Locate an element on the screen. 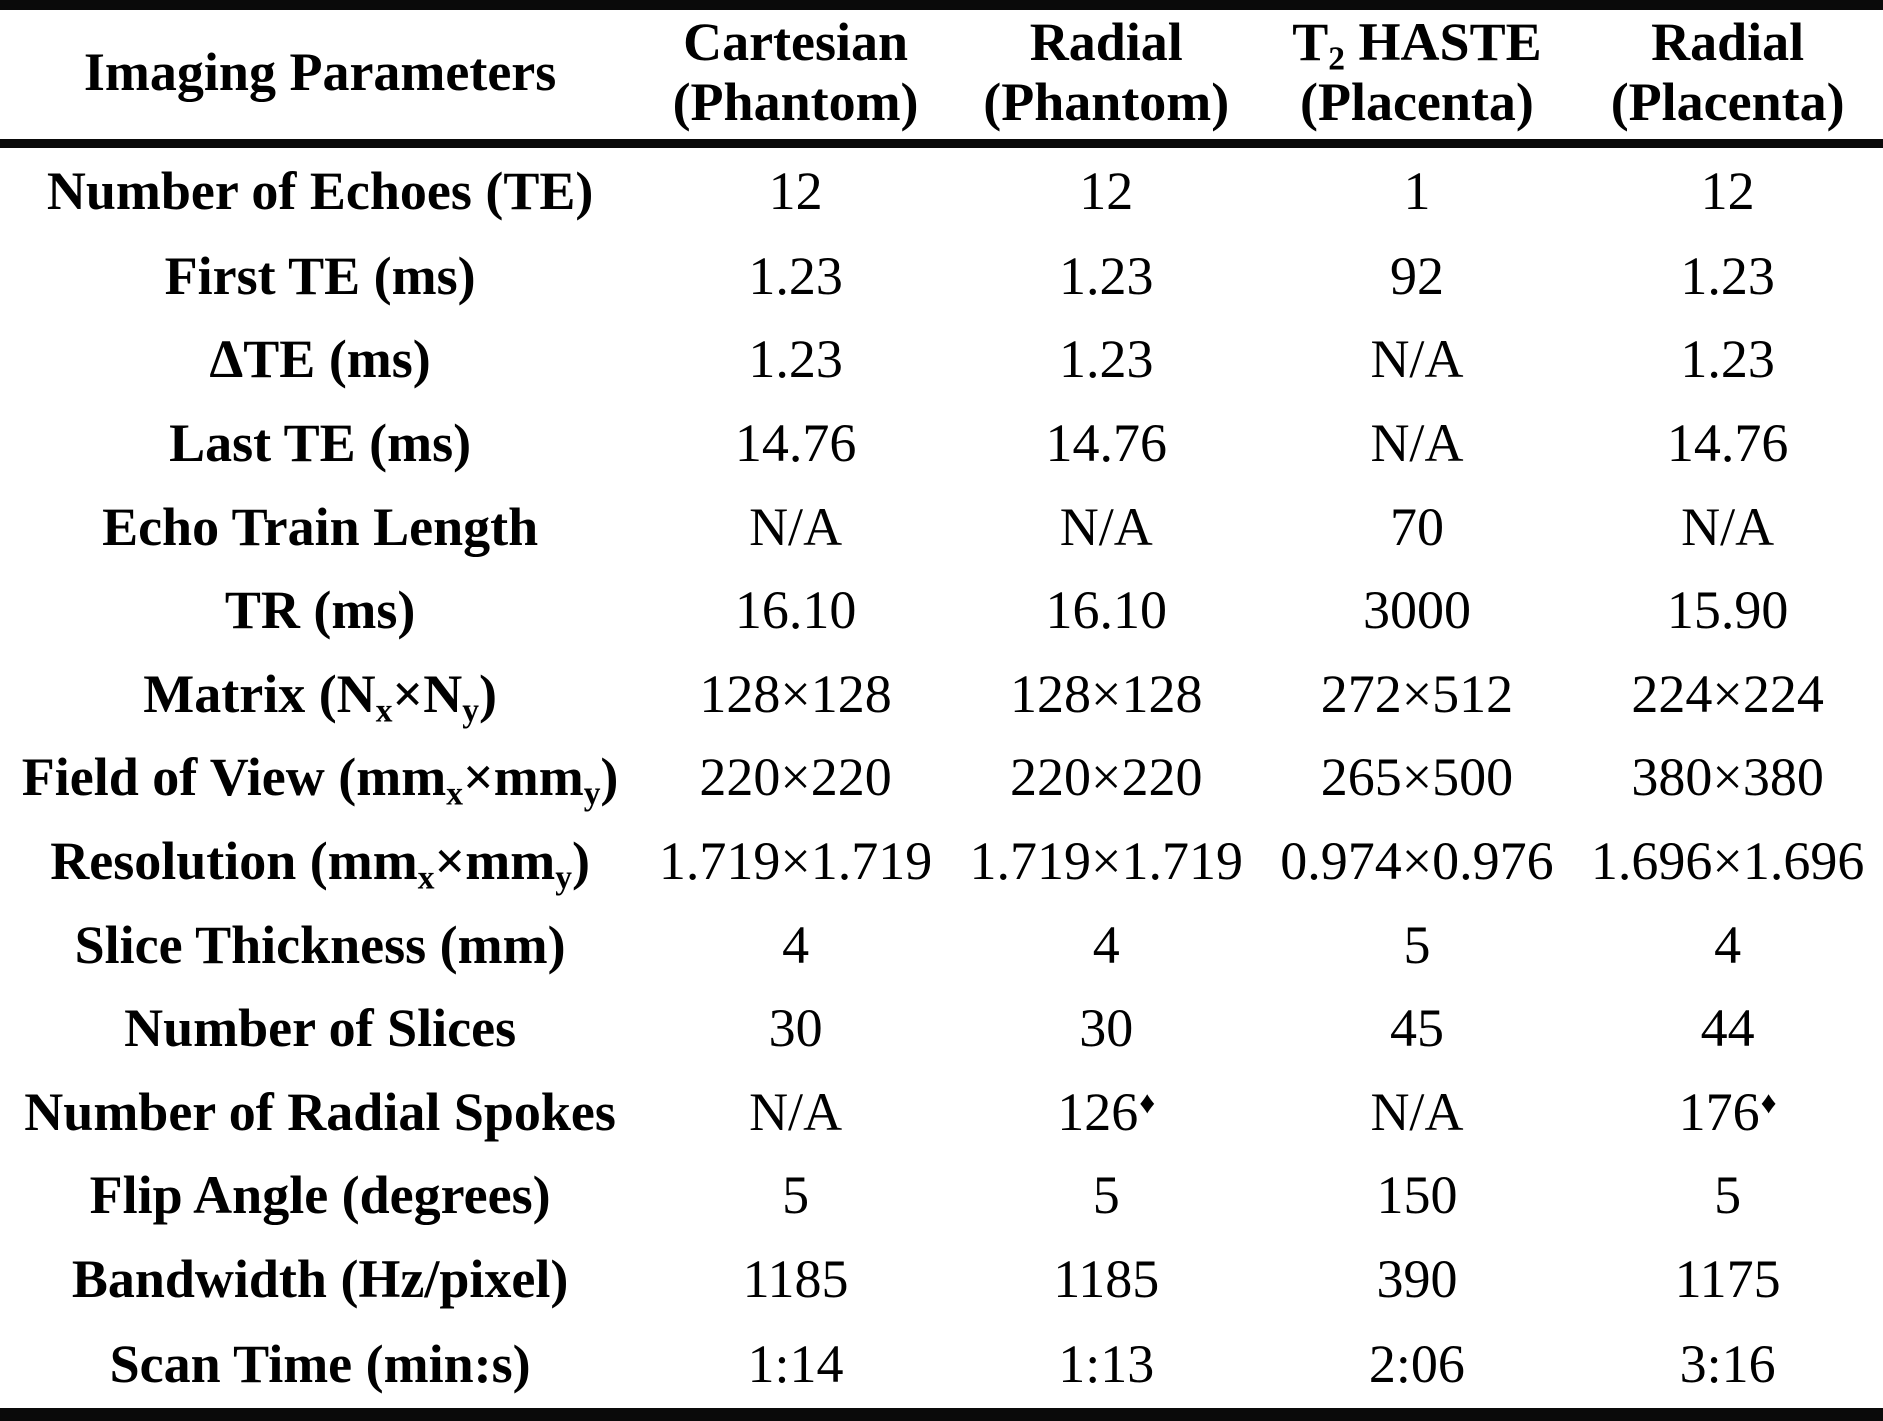 The height and width of the screenshot is (1421, 1883). value-cell: 1:13 is located at coordinates (1106, 1364).